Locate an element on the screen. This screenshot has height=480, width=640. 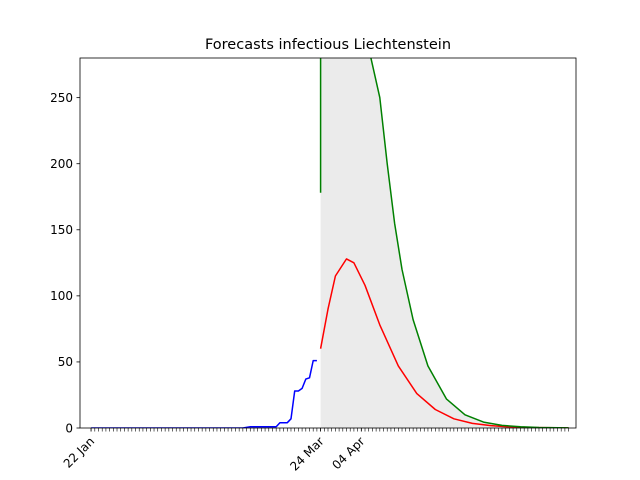
y-tick-label: 100 is located at coordinates (61, 296).